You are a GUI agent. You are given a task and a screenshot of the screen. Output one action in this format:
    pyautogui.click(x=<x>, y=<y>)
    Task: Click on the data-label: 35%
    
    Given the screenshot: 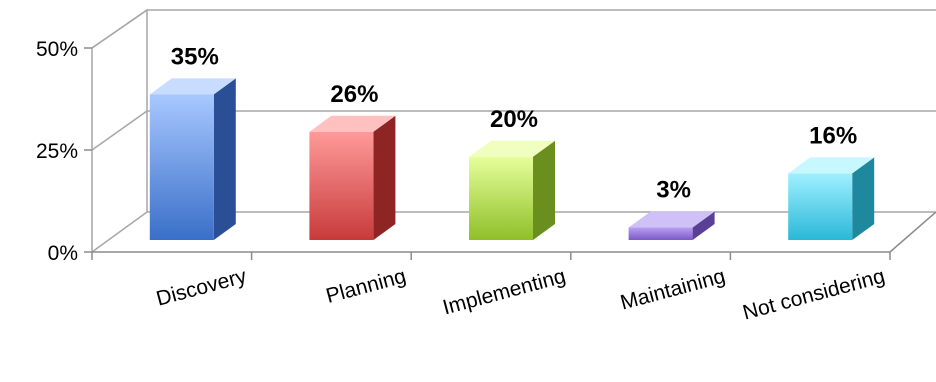 What is the action you would take?
    pyautogui.click(x=195, y=56)
    